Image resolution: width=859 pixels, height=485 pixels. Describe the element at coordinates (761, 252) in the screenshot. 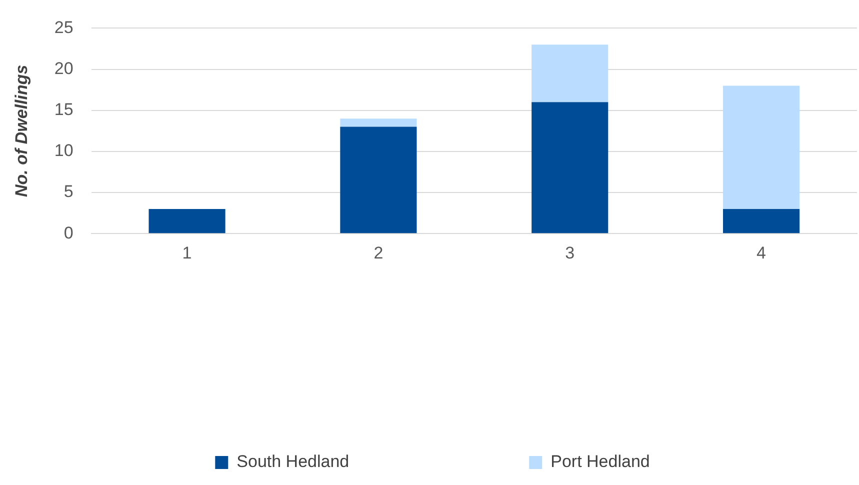

I see `x-tick-label: 4` at that location.